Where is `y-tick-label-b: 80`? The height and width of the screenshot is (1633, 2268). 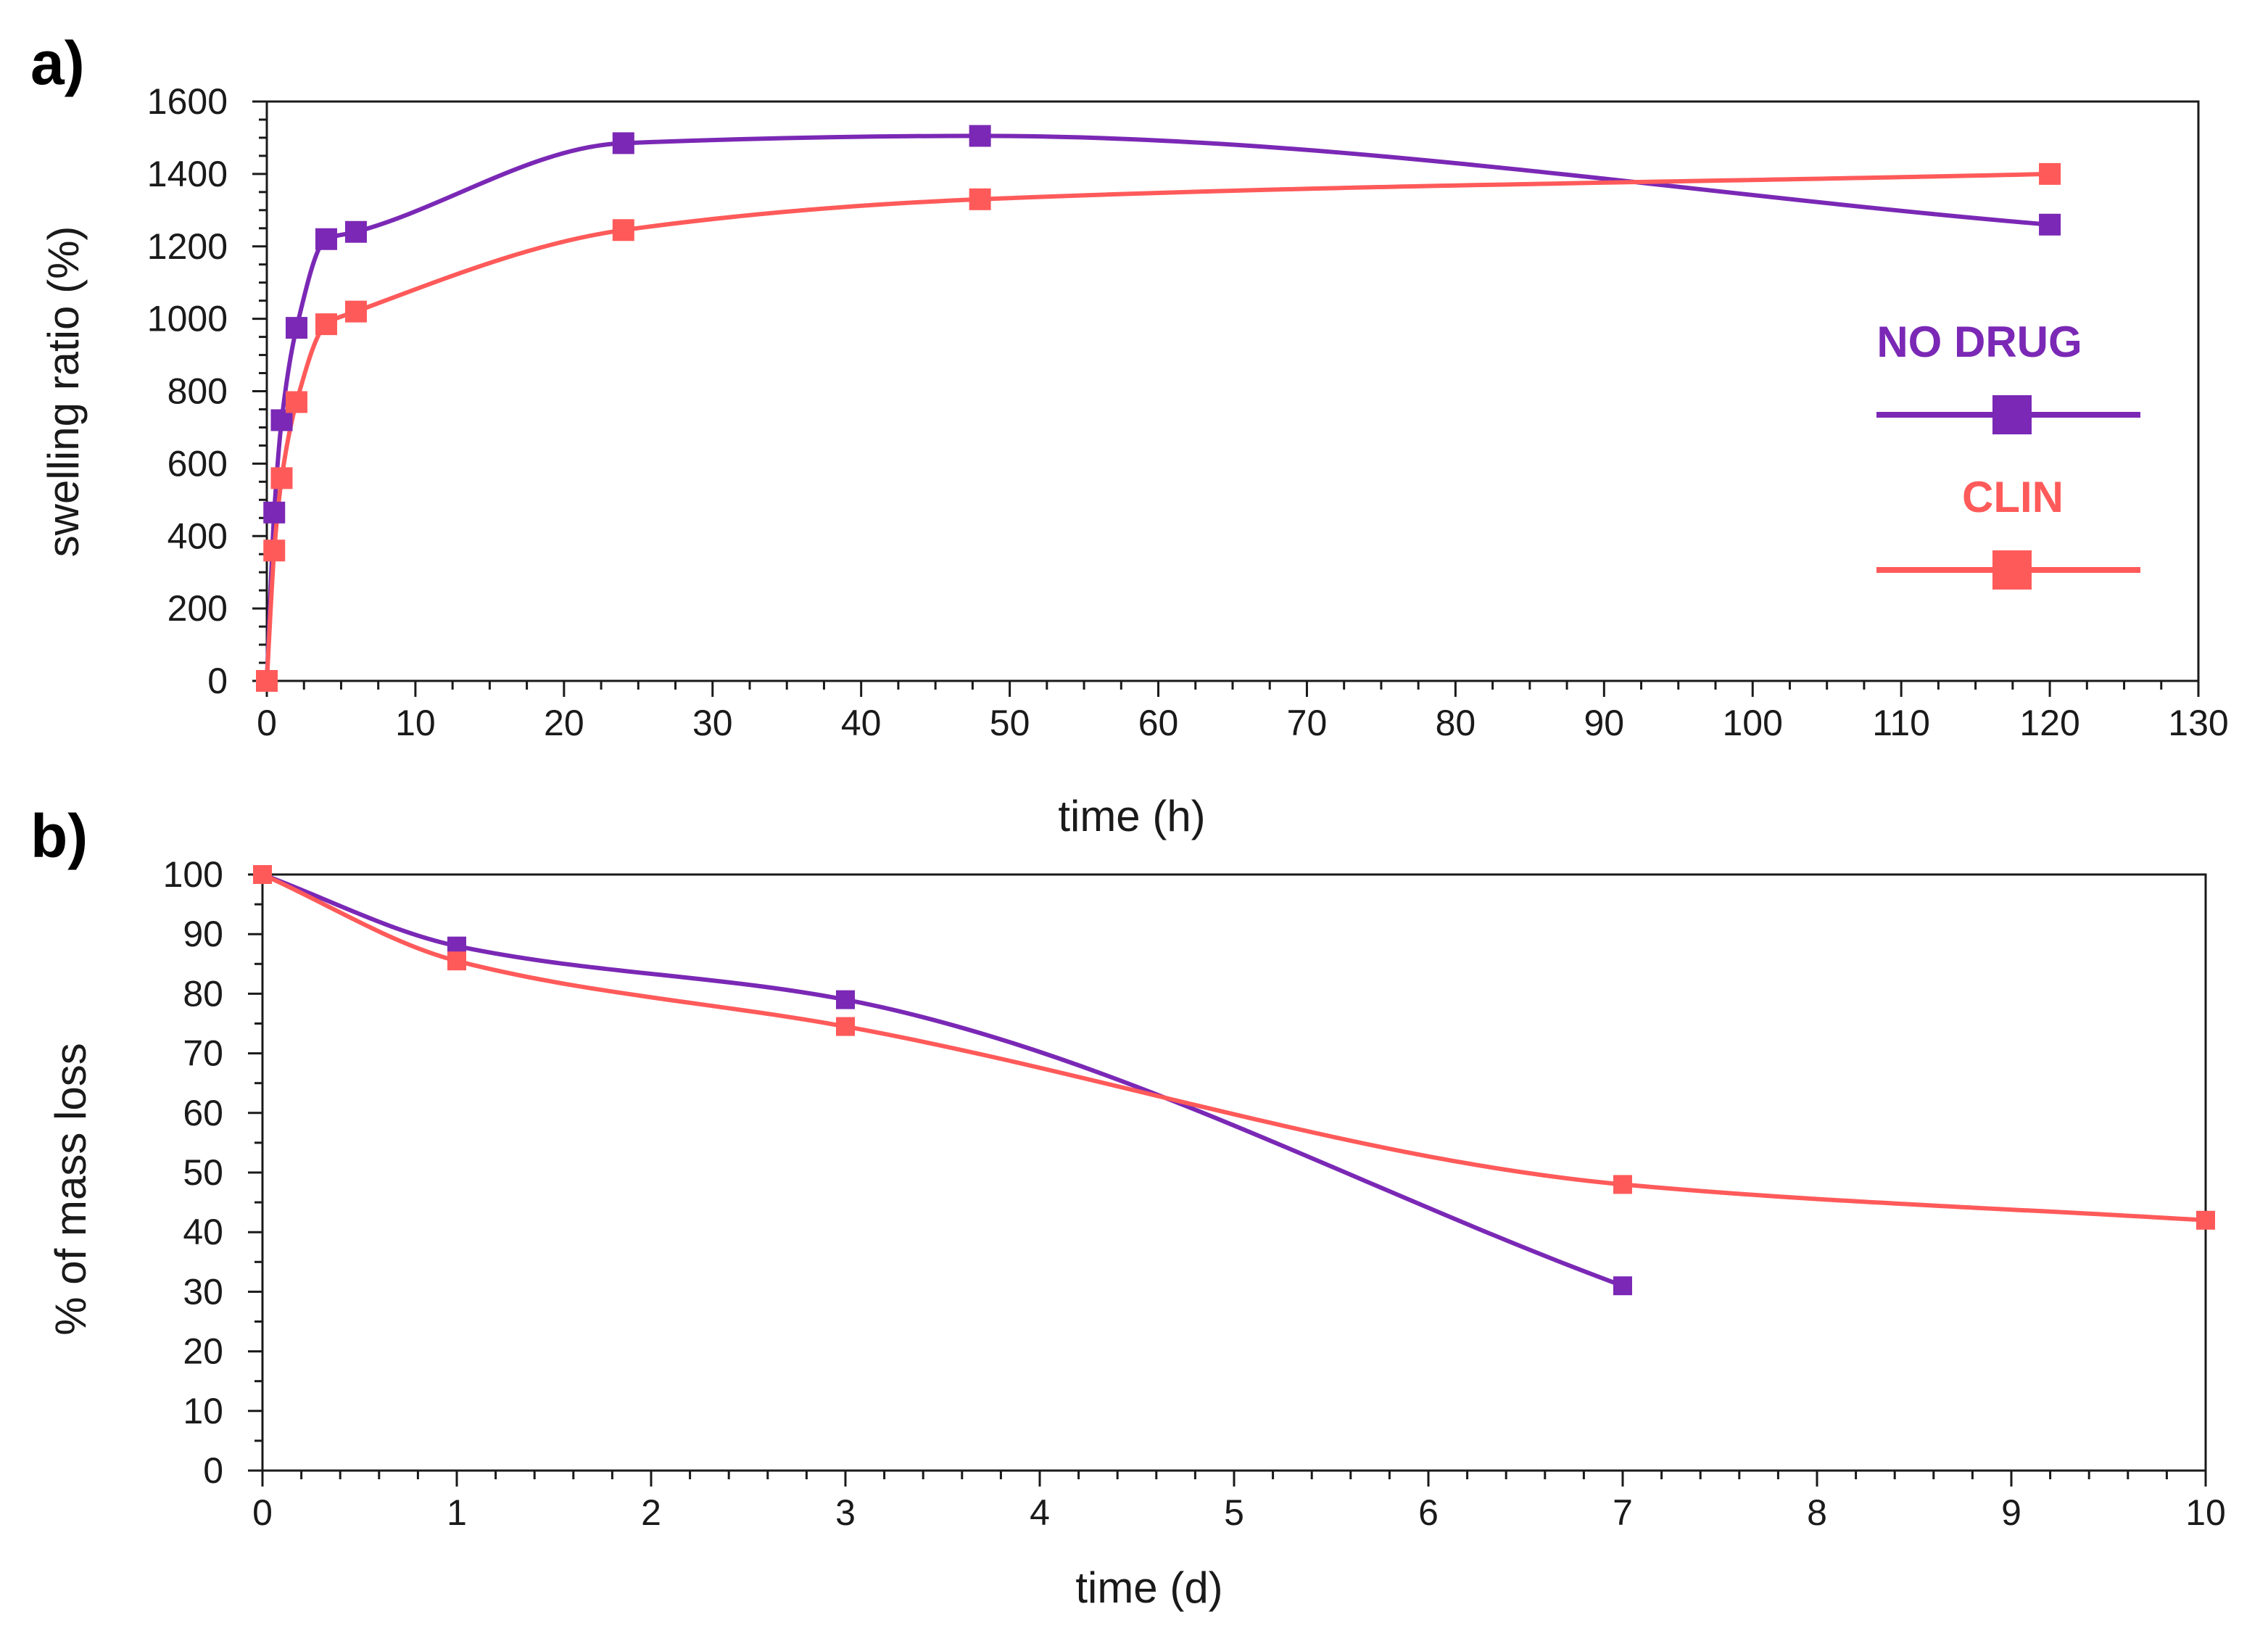 y-tick-label-b: 80 is located at coordinates (203, 993).